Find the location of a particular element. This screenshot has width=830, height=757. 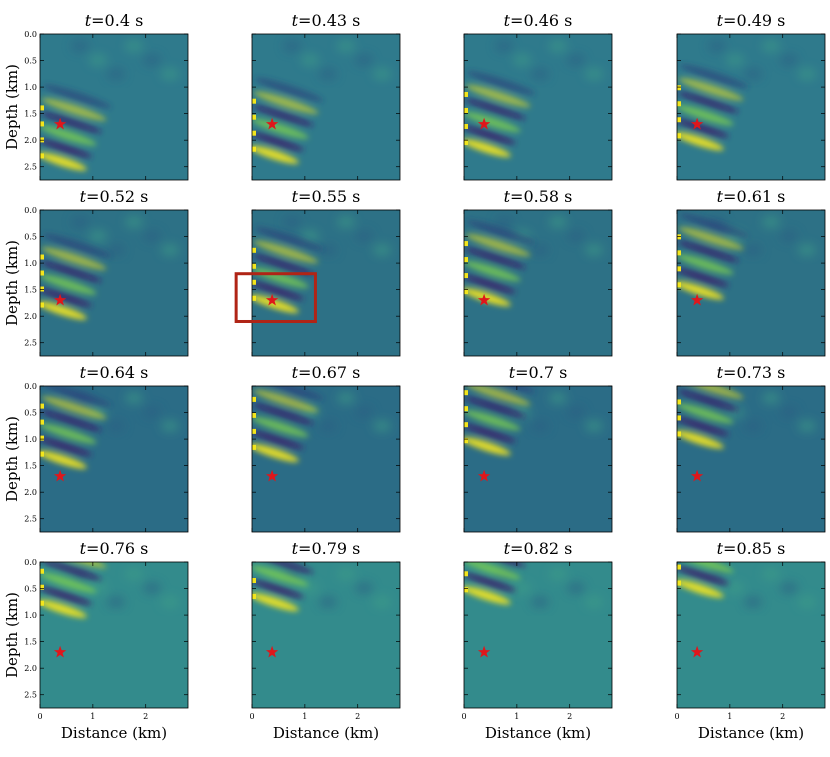

panel-title: t=0.61 s is located at coordinates (751, 196).